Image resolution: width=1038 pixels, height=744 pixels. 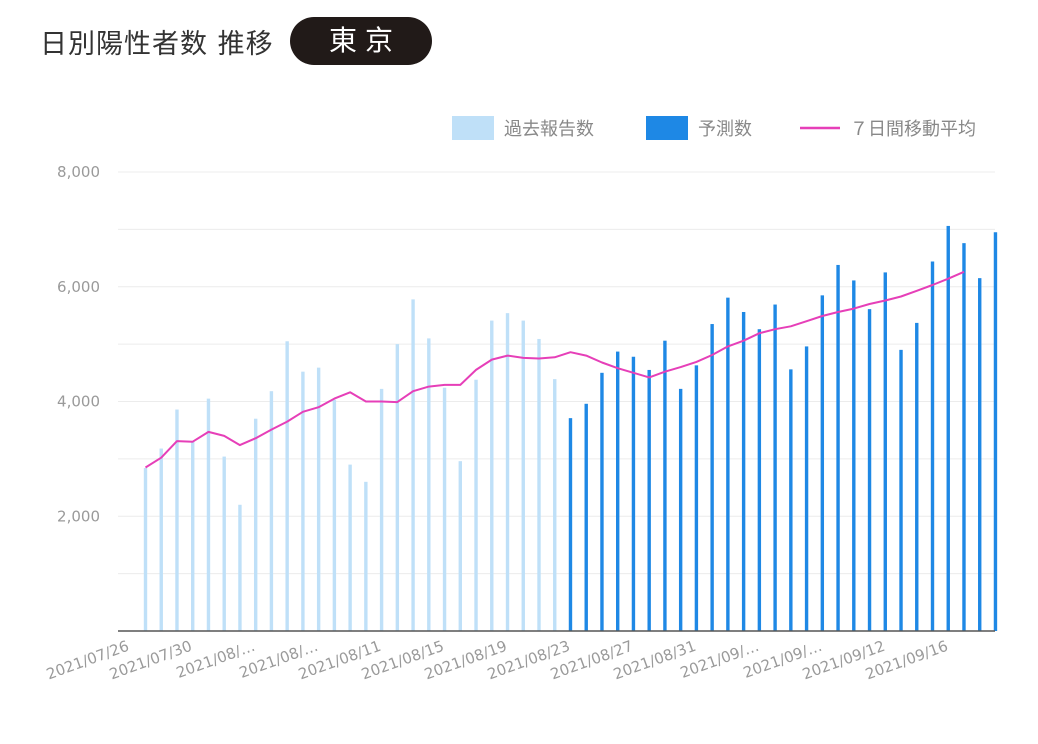 I want to click on legend-forecast-label: 予測数, so click(x=725, y=129).